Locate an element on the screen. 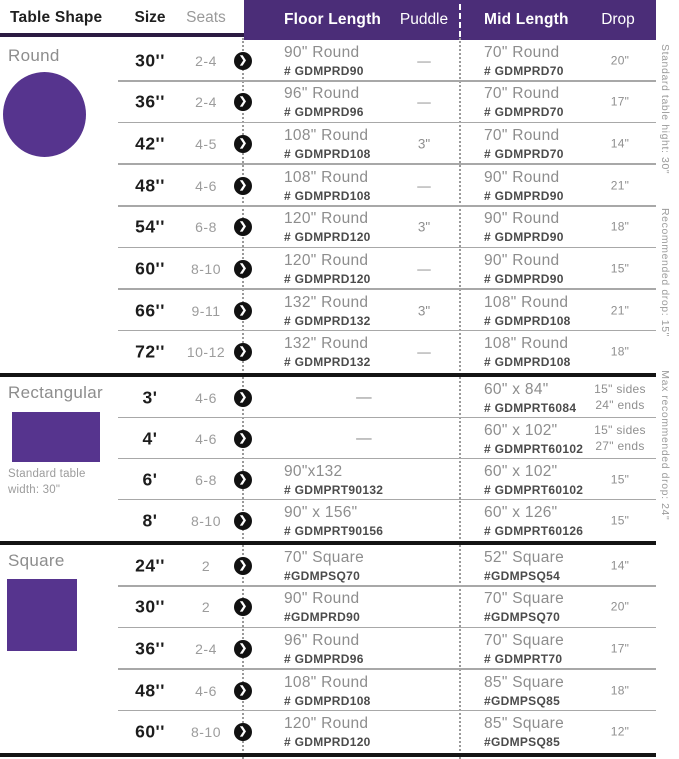  shape-label: Rectangular is located at coordinates (55, 392).